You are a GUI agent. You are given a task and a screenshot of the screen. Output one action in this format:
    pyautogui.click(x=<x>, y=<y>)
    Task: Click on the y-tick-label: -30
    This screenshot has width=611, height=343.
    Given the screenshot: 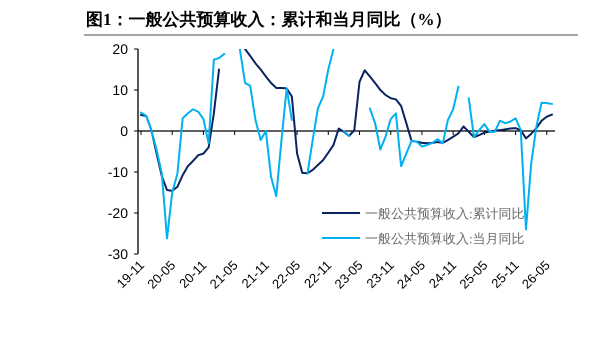 What is the action you would take?
    pyautogui.click(x=118, y=254)
    